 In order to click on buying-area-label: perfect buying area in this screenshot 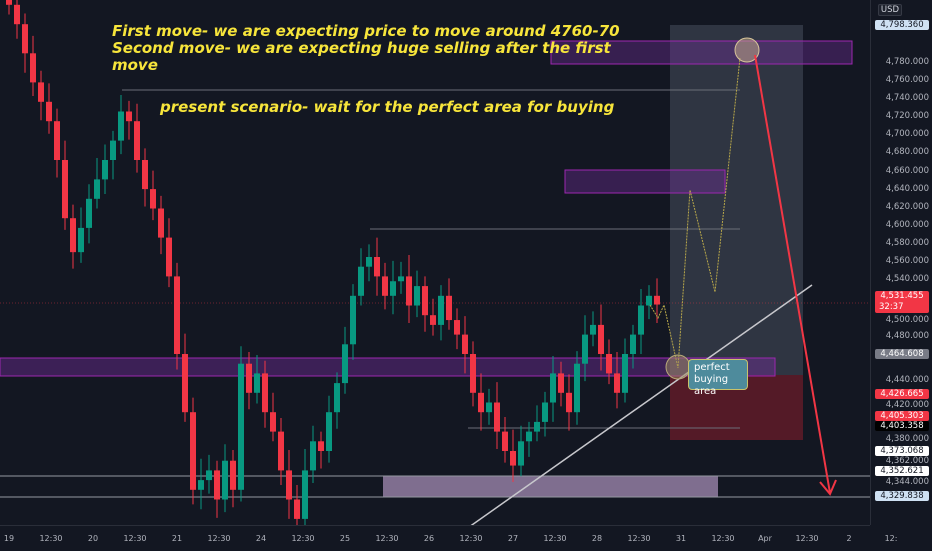, I will do `click(718, 378)`.